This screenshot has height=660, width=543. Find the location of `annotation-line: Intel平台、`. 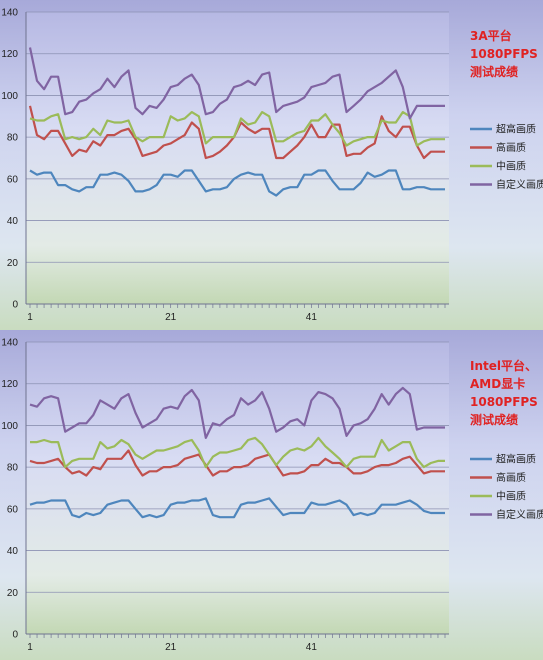

annotation-line: Intel平台、 is located at coordinates (503, 365).